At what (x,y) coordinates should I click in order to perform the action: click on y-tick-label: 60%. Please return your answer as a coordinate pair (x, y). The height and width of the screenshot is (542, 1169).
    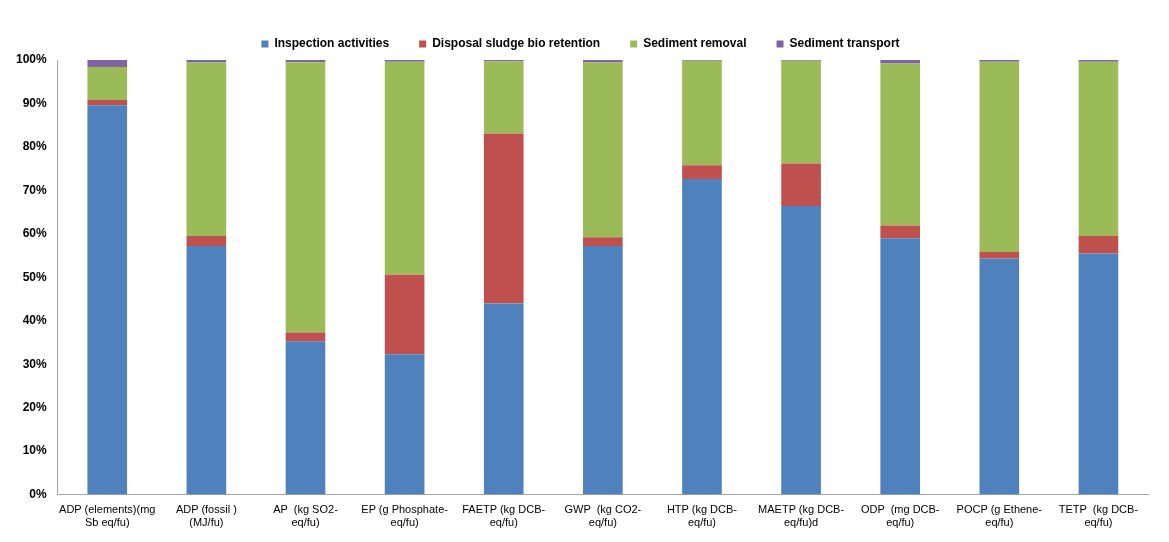
    Looking at the image, I should click on (35, 233).